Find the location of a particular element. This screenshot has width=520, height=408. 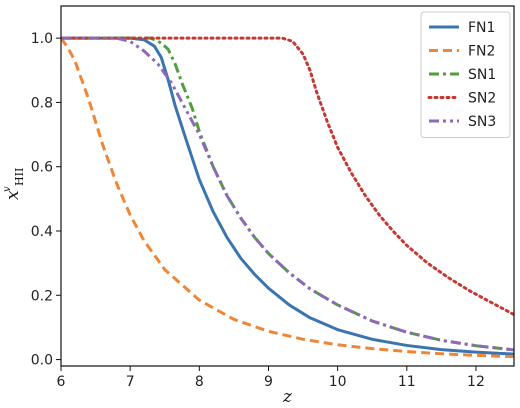

legend-label-sn2: SN2 is located at coordinates (482, 99).